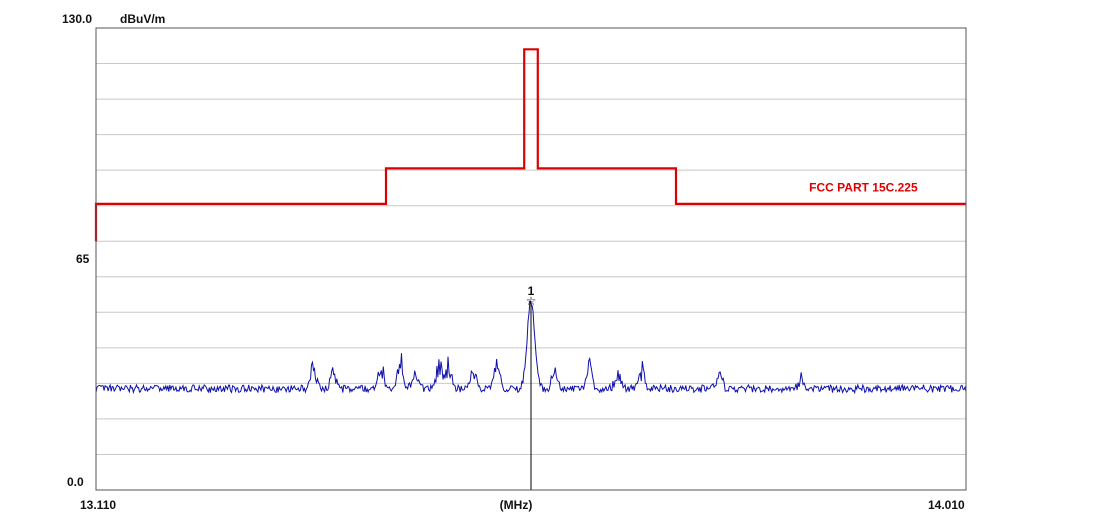 This screenshot has width=1096, height=513. Describe the element at coordinates (75, 482) in the screenshot. I see `y-tick-label-bottom: 0.0` at that location.